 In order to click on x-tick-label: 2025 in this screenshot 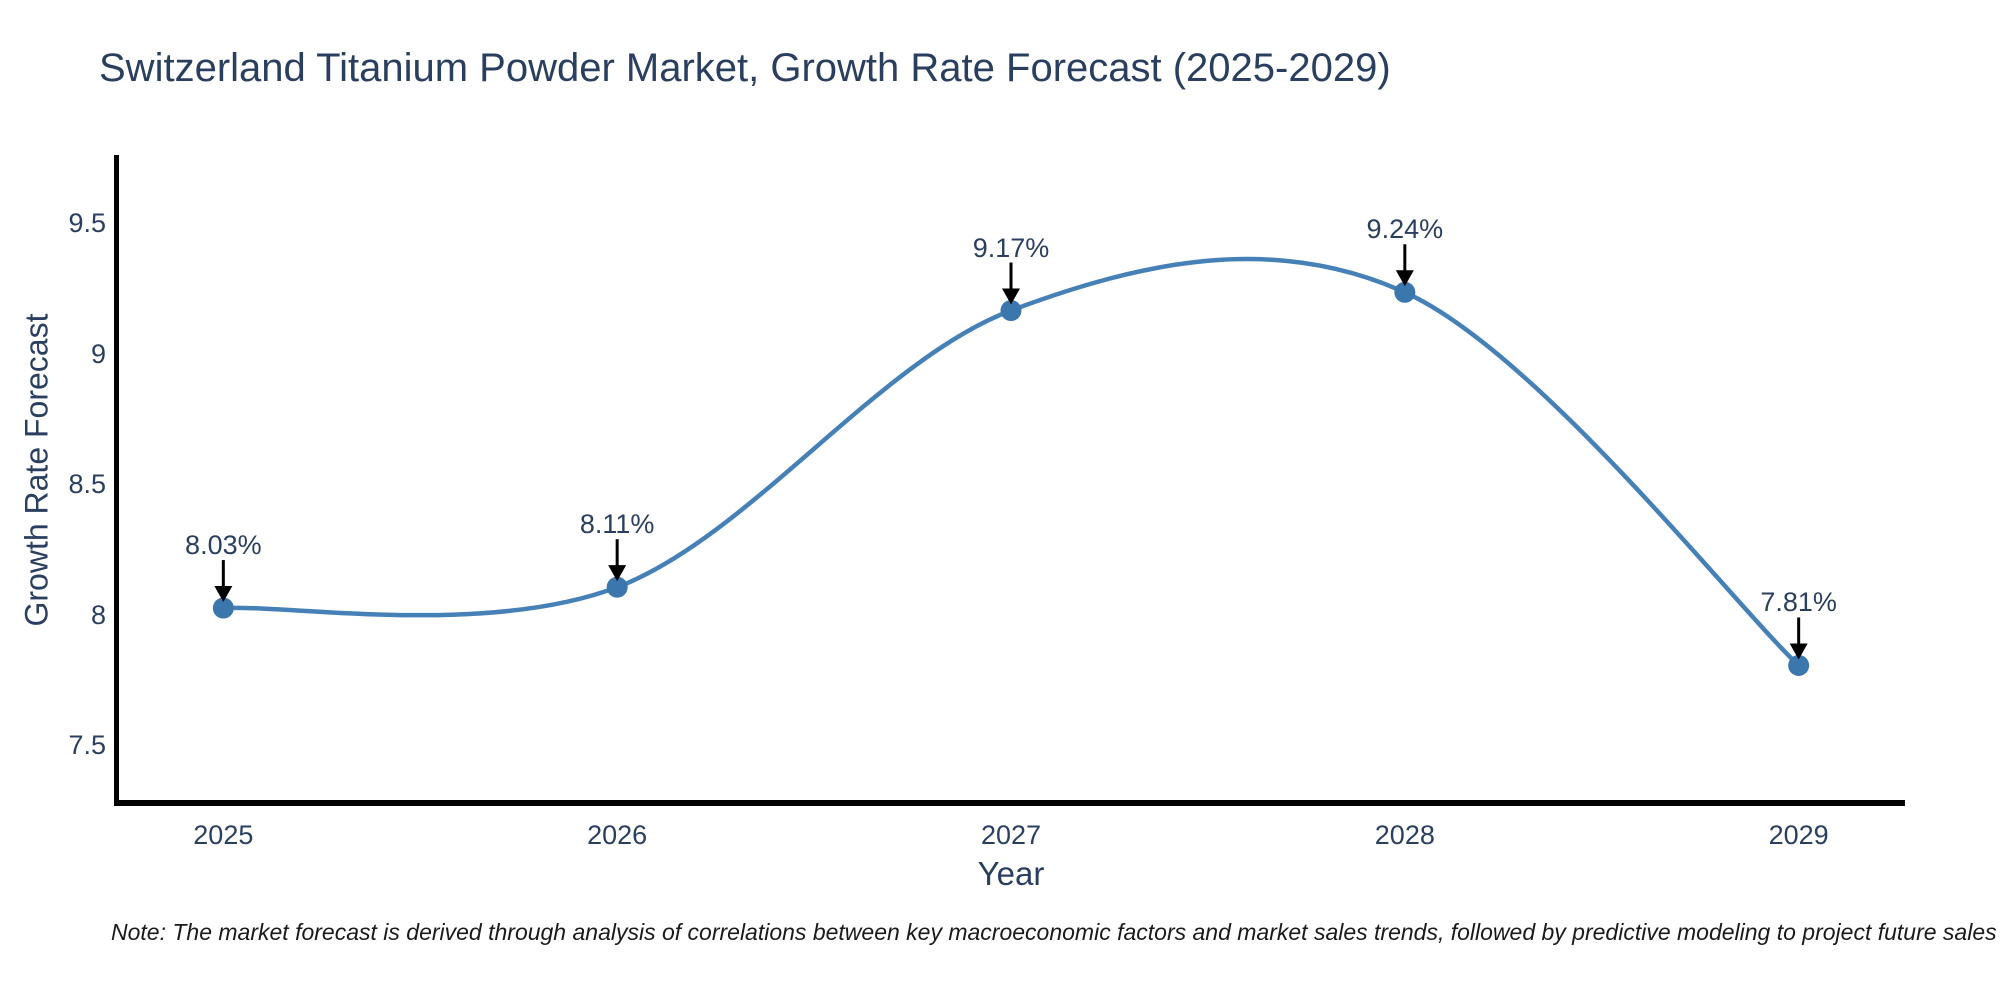, I will do `click(223, 835)`.